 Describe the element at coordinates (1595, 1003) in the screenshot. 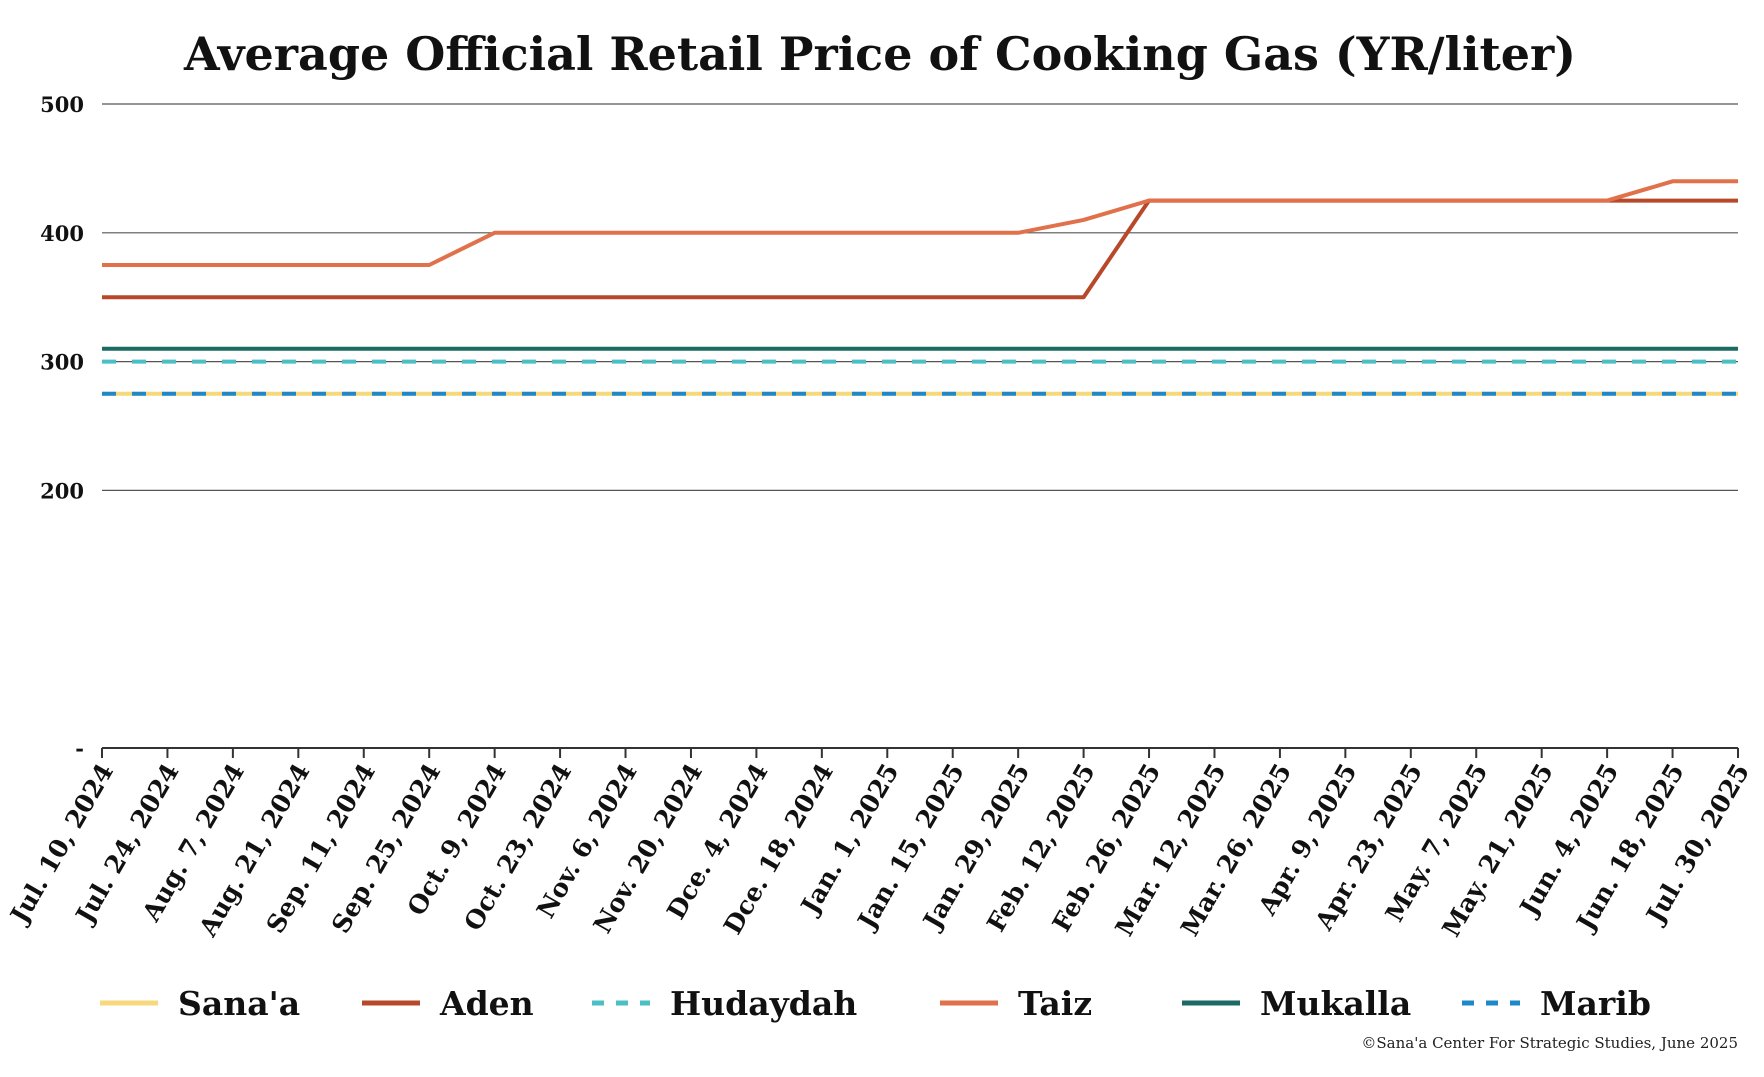

I see `legend-label: Marib` at that location.